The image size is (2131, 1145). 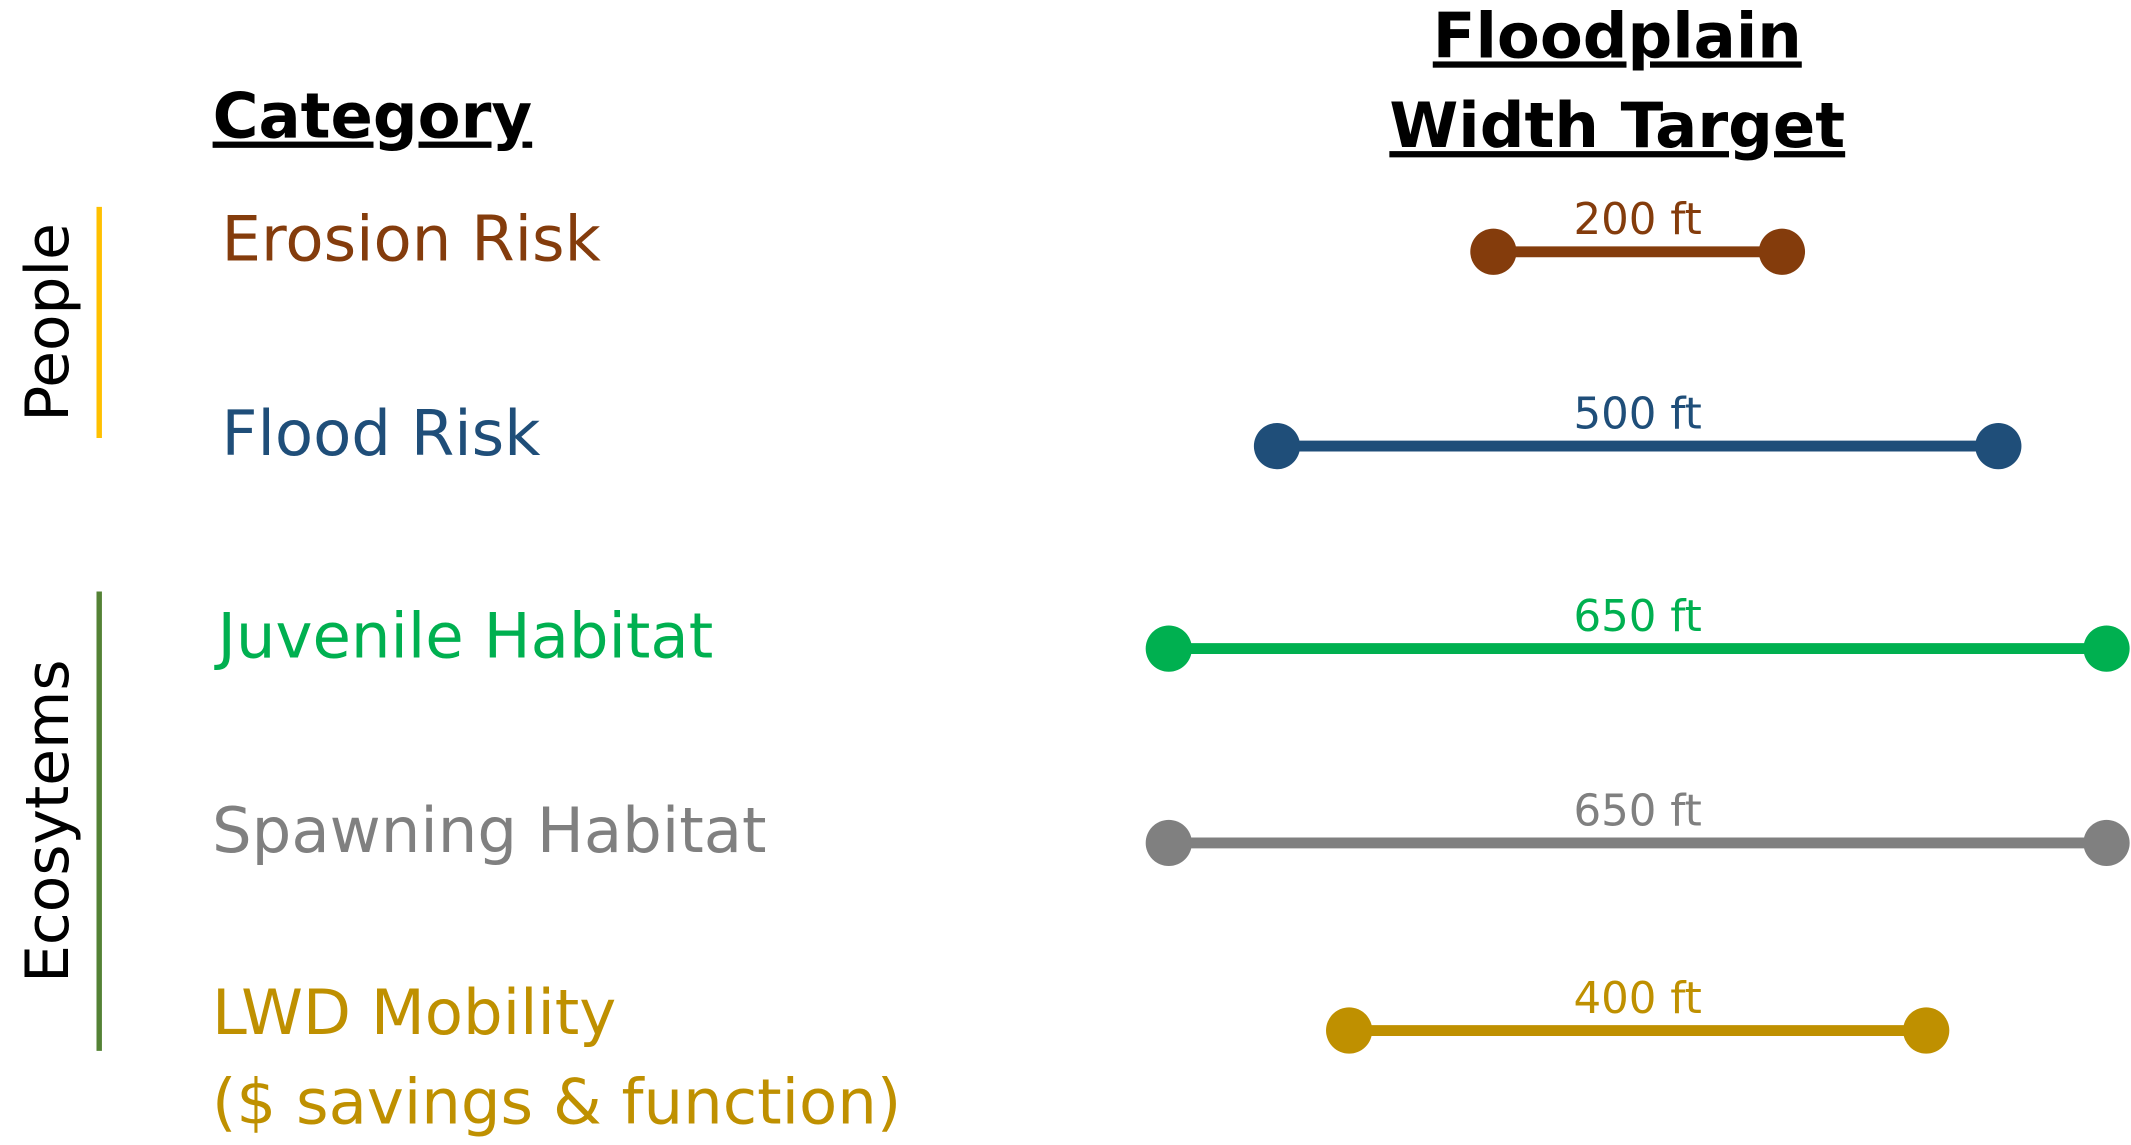 I want to click on value-label: 400 ft, so click(x=1637, y=999).